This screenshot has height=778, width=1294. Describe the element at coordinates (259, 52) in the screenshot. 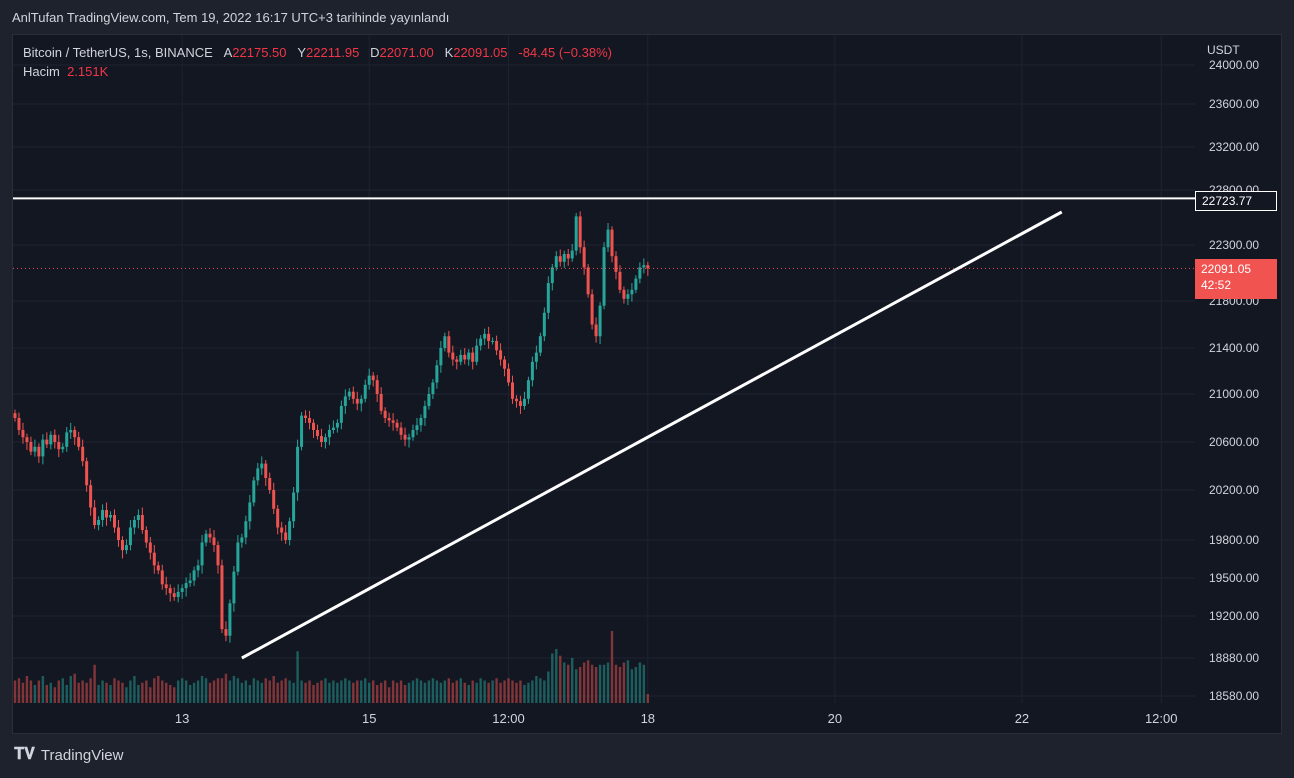

I see `open-value: 22175.50` at that location.